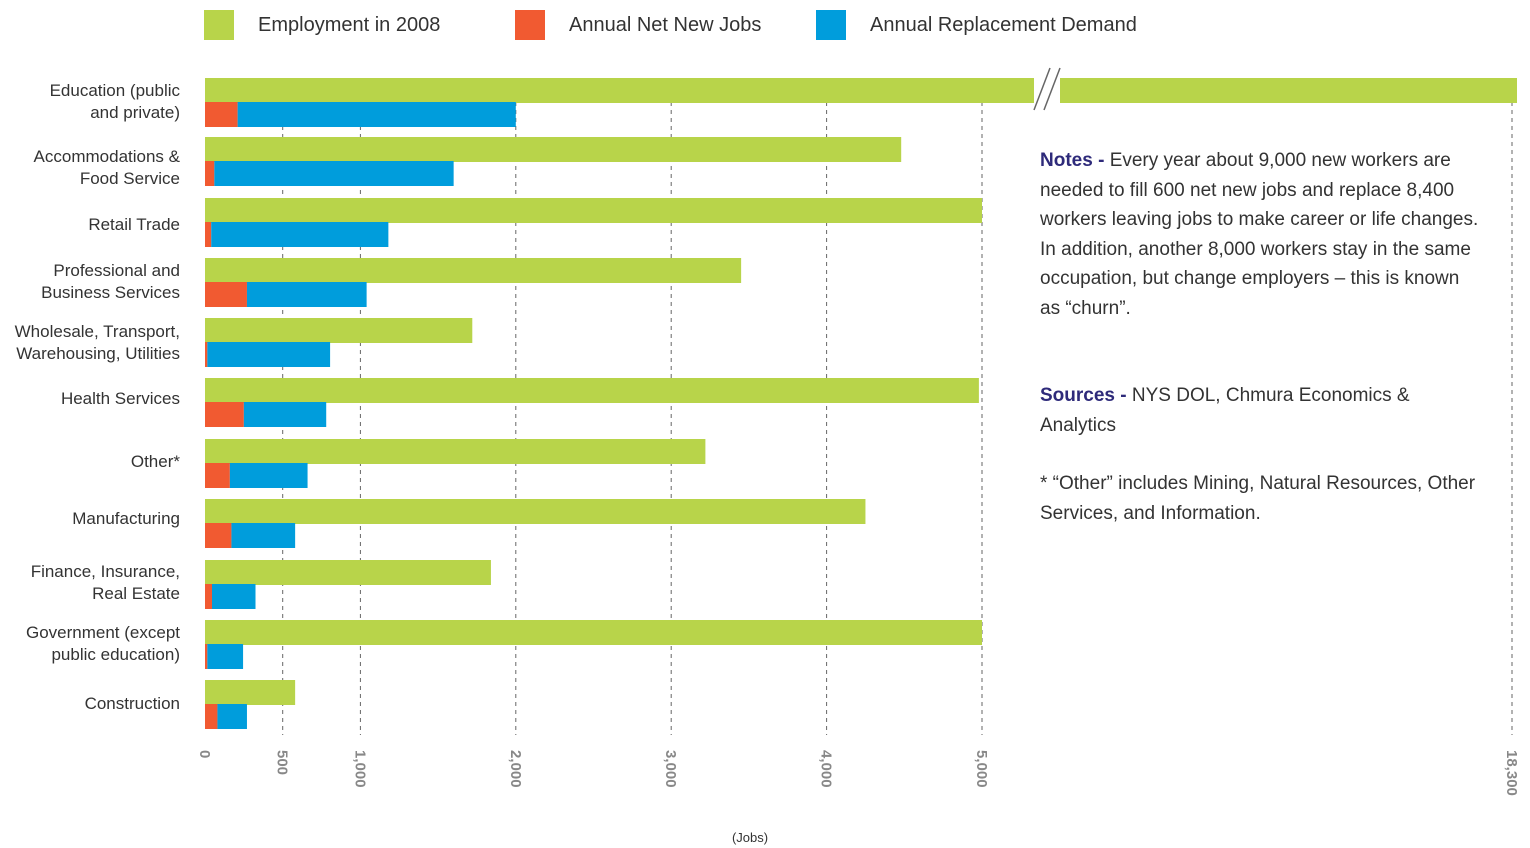 The image size is (1530, 848). I want to click on category-label-line: public education), so click(115, 654).